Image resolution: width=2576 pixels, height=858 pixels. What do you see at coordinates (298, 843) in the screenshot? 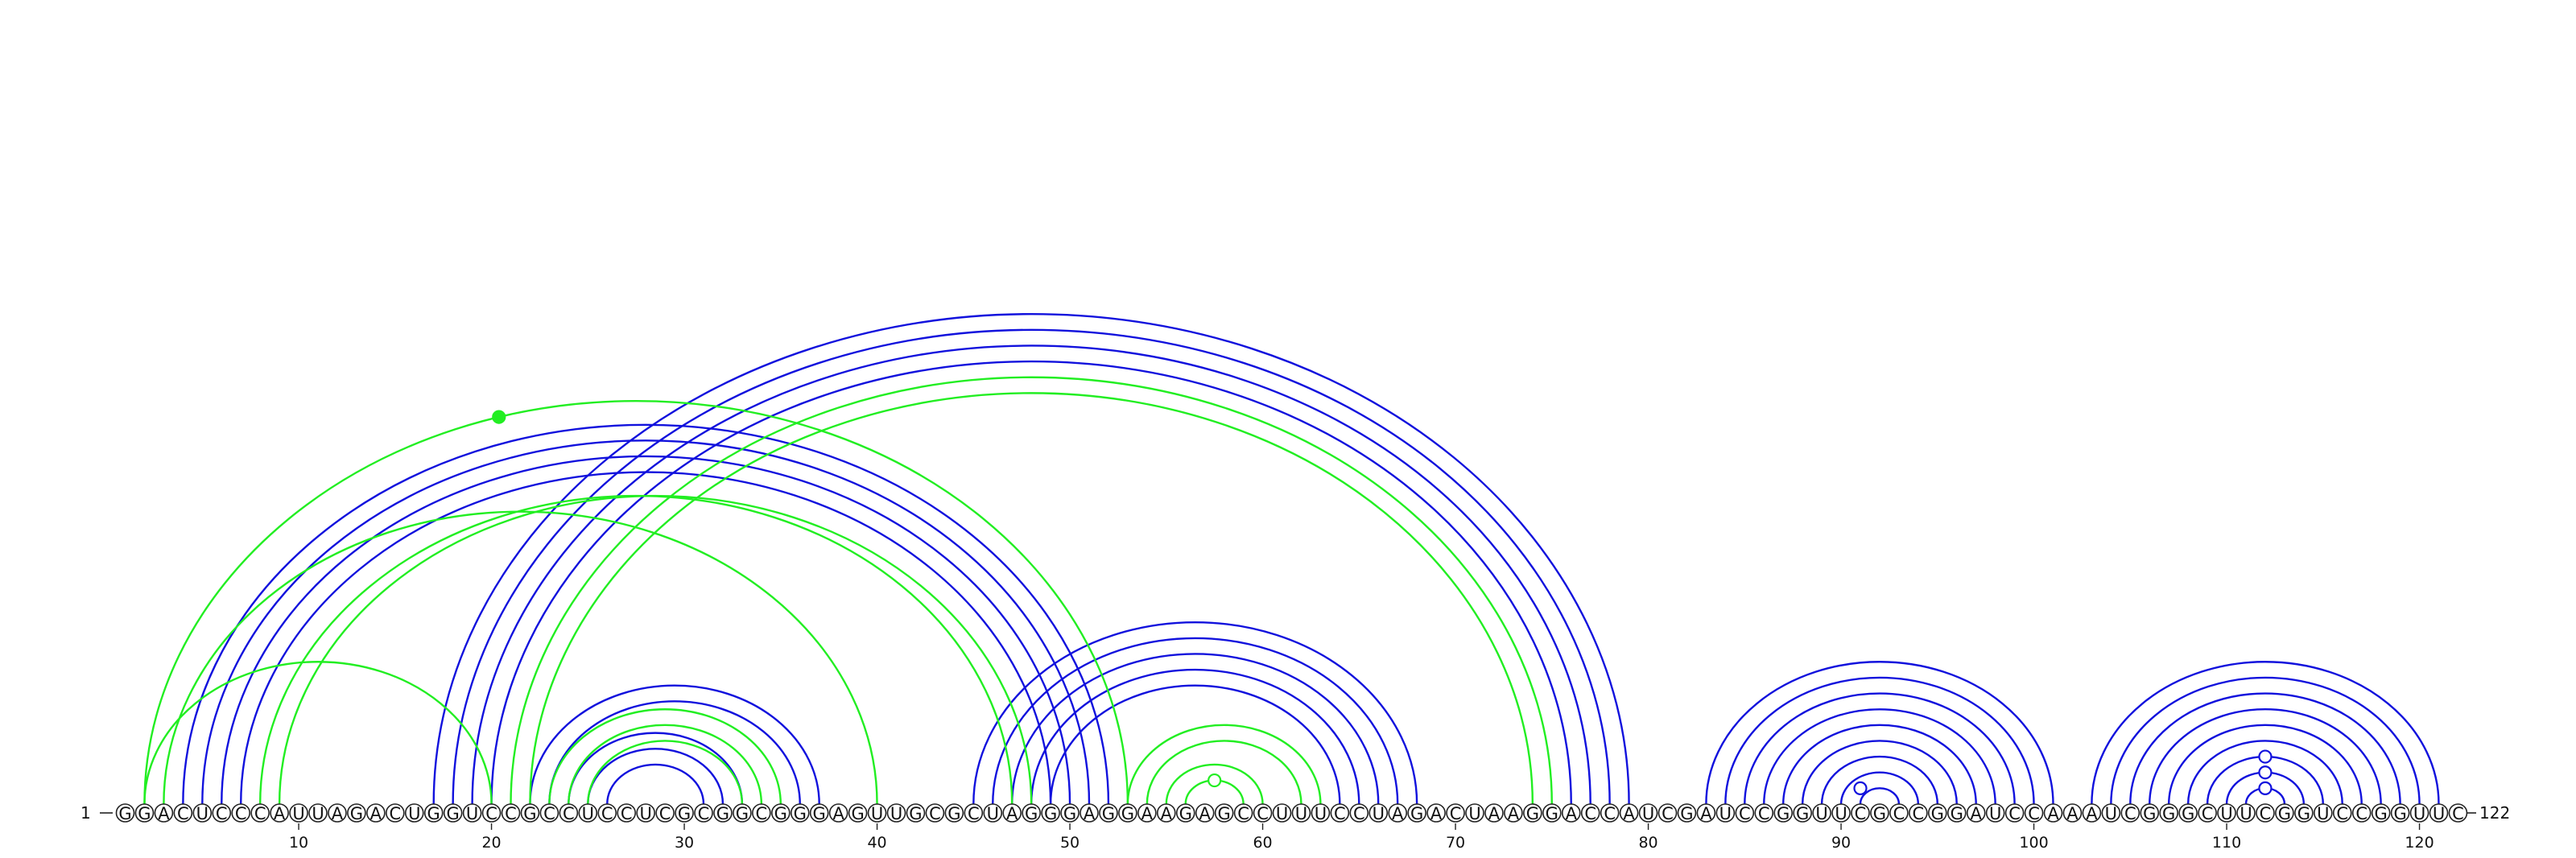
I see `tick-label: 10` at bounding box center [298, 843].